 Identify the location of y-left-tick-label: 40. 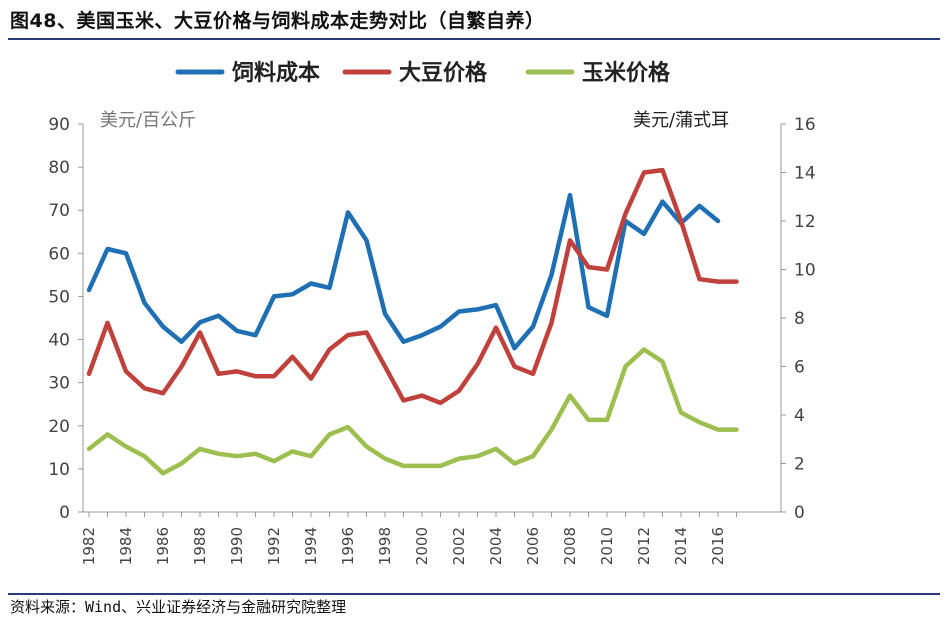
(59, 341).